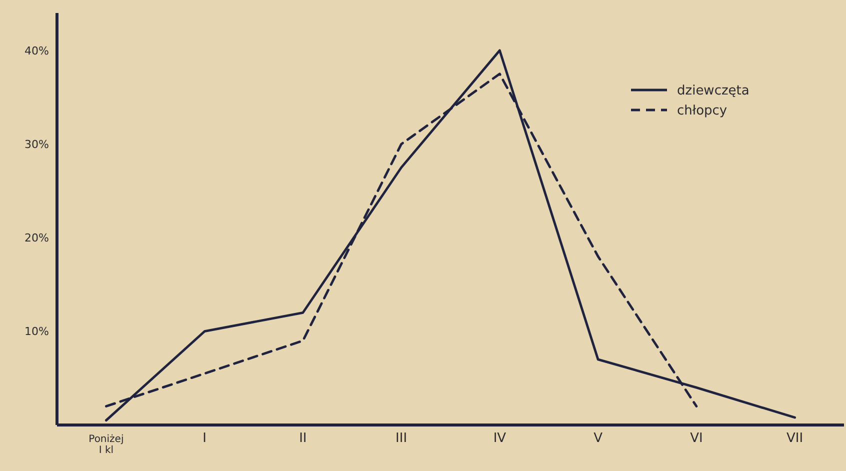 This screenshot has width=846, height=471. What do you see at coordinates (402, 438) in the screenshot?
I see `x-tick-label: III` at bounding box center [402, 438].